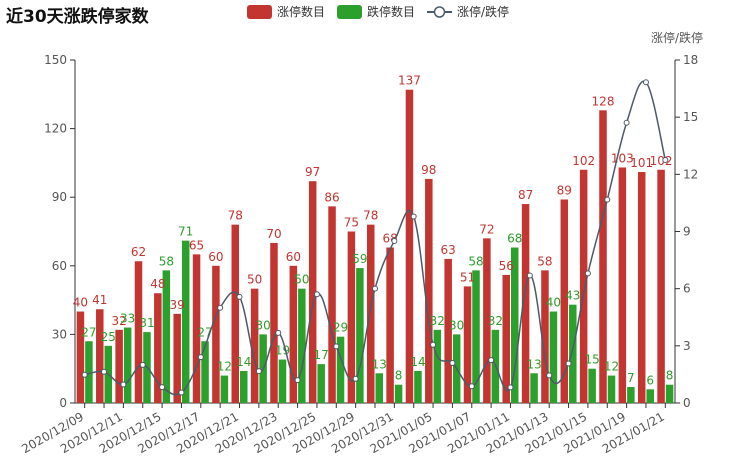  I want to click on legend-item-2: 跌停数目, so click(376, 11).